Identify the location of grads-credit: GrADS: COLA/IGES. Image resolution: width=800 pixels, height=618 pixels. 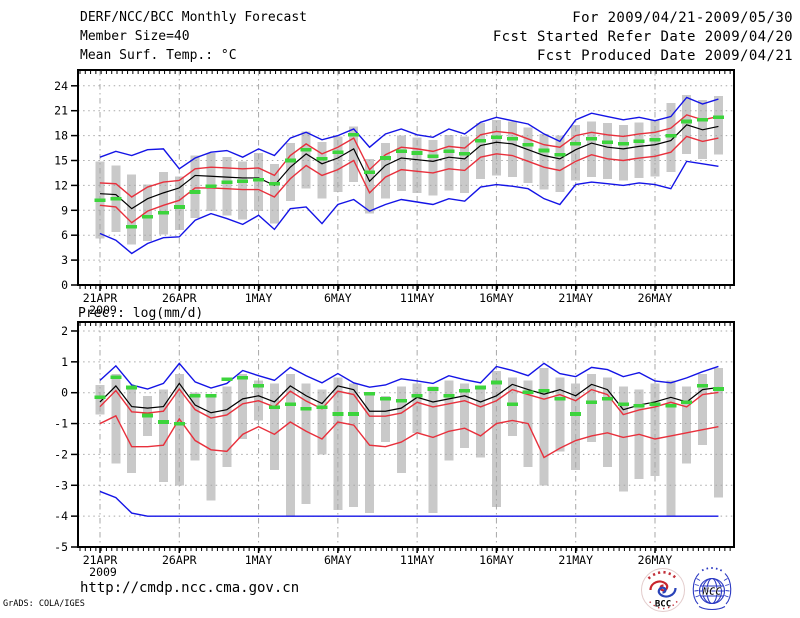
(44, 604).